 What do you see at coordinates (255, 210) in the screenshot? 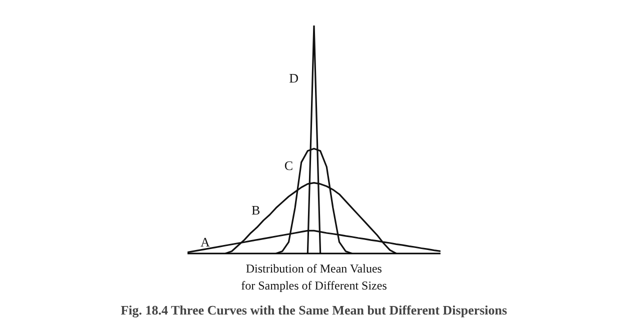
I see `series-label: B` at bounding box center [255, 210].